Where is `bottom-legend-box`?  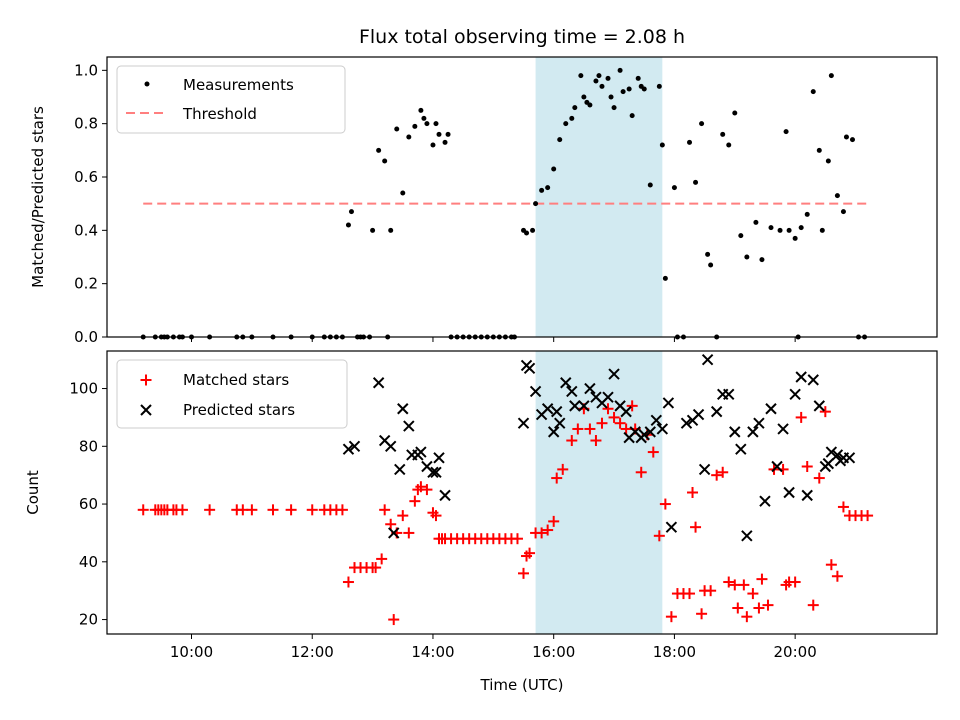 bottom-legend-box is located at coordinates (232, 394).